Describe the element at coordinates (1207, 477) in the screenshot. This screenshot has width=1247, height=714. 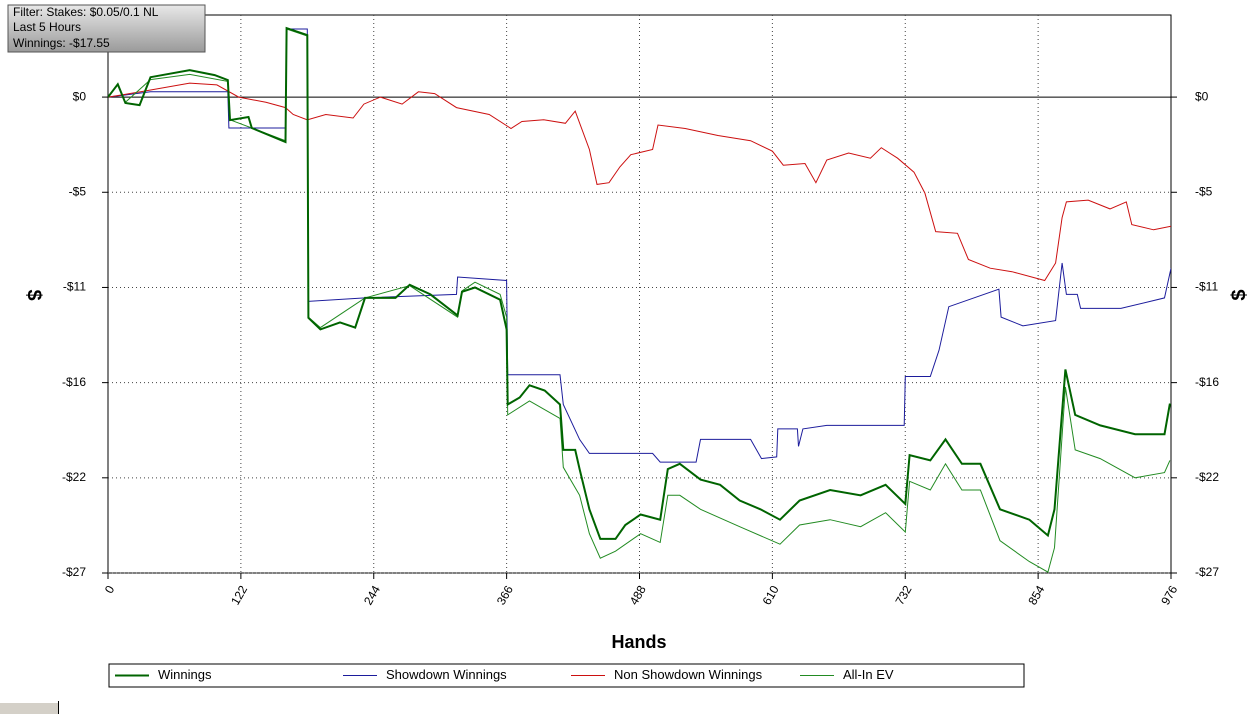
I see `y-tick-label-right: -$22` at that location.